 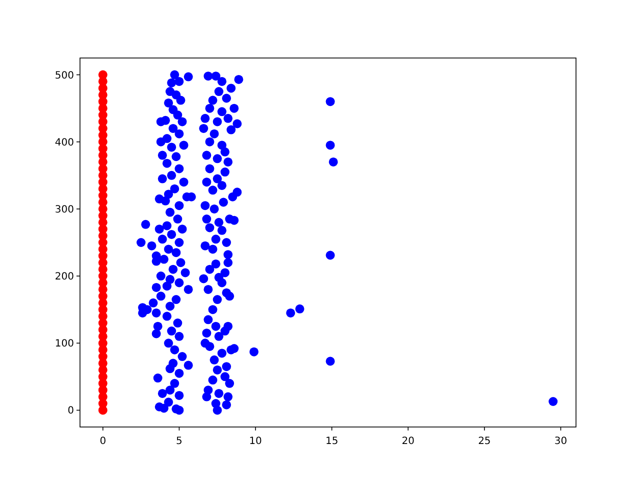 I want to click on x-tick-label: 10, so click(x=255, y=441).